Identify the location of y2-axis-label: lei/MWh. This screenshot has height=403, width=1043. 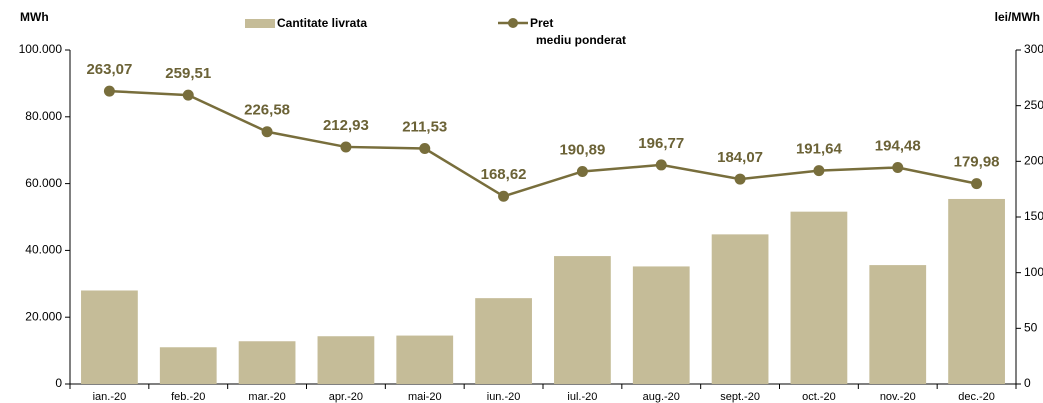
(1017, 17).